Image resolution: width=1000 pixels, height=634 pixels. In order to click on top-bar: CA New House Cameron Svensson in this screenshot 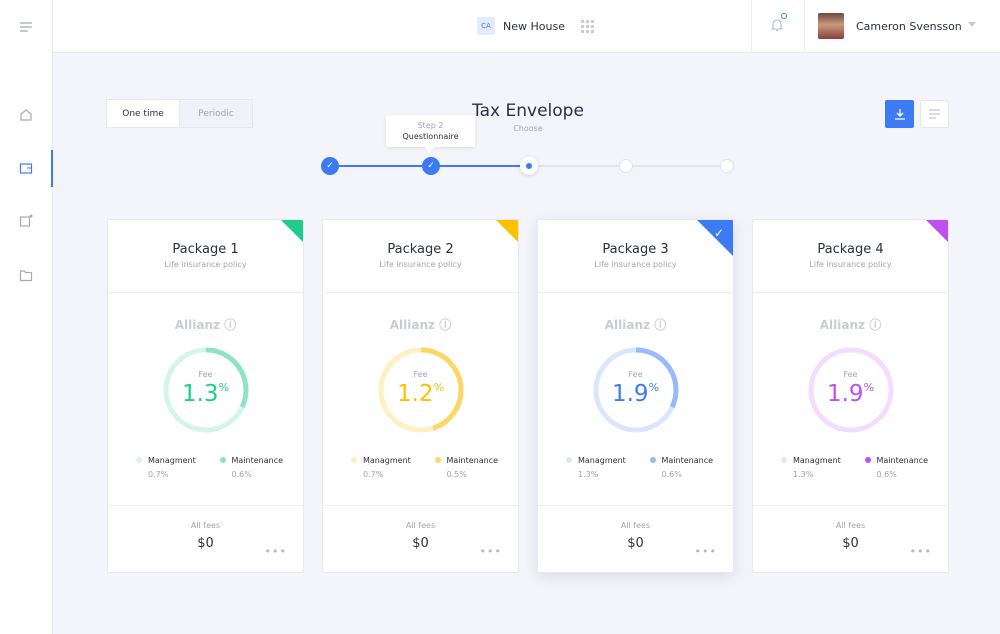, I will do `click(526, 26)`.